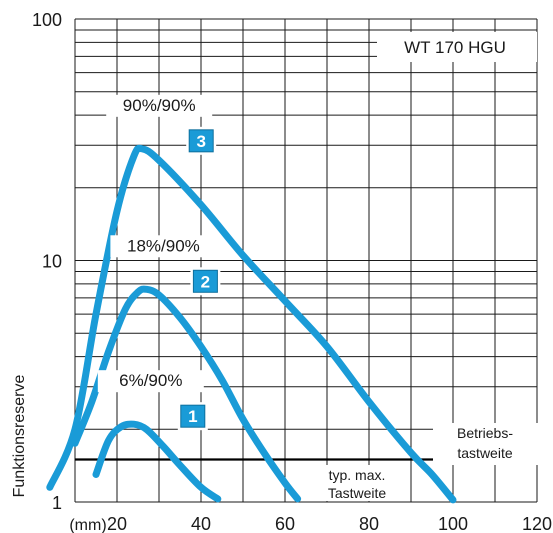 Image resolution: width=553 pixels, height=533 pixels. What do you see at coordinates (484, 453) in the screenshot?
I see `ref-label-bottom: tastweite` at bounding box center [484, 453].